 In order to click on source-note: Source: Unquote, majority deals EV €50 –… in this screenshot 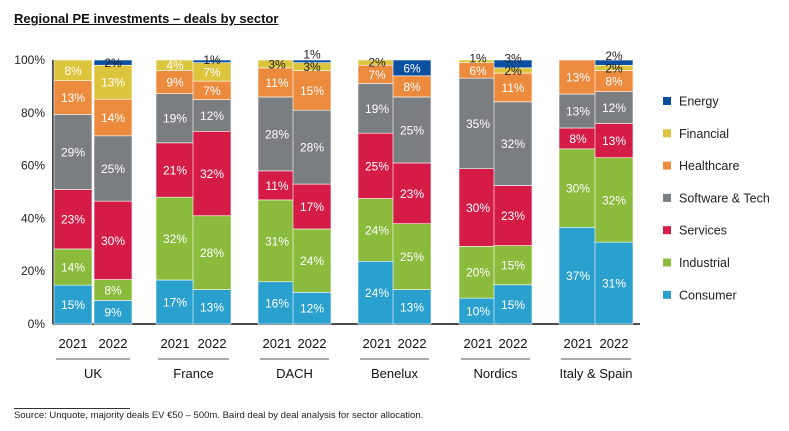, I will do `click(219, 415)`.